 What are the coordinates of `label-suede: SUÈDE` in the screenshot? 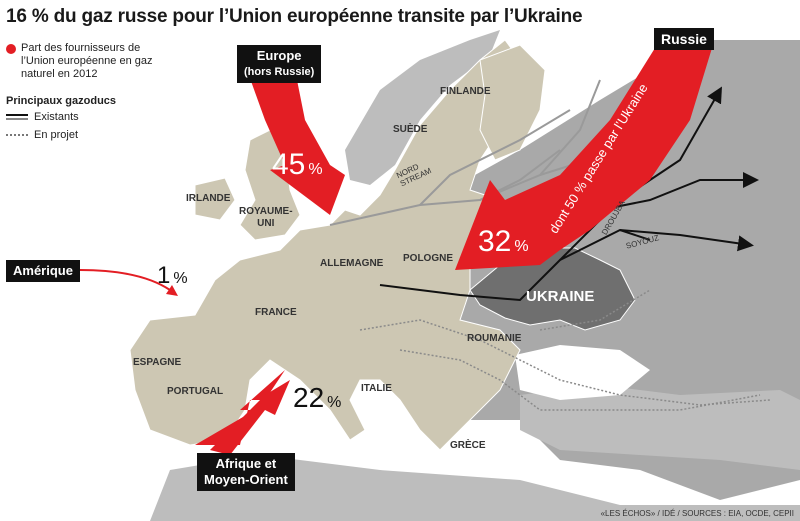 It's located at (410, 129).